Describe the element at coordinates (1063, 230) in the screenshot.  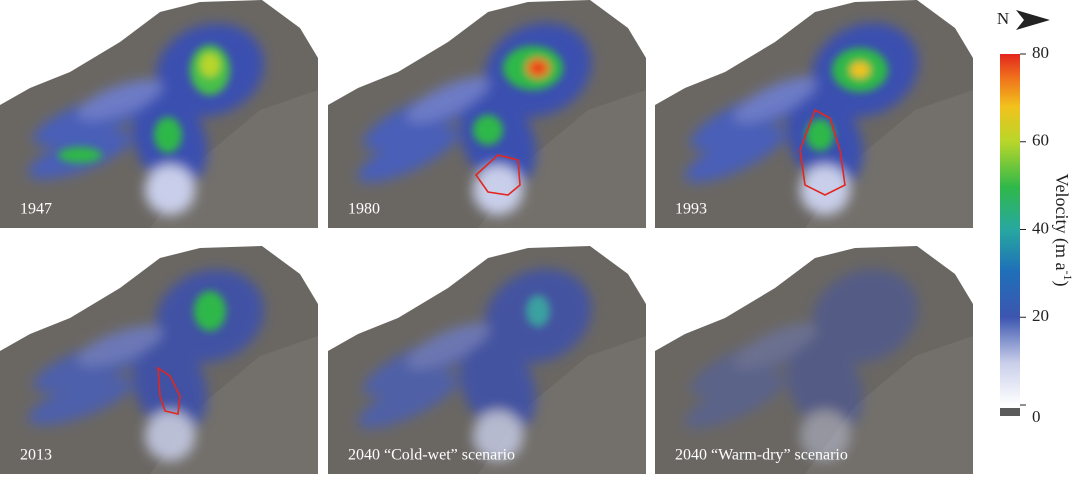
I see `colorbar-title: Velocity (m a-1)` at that location.